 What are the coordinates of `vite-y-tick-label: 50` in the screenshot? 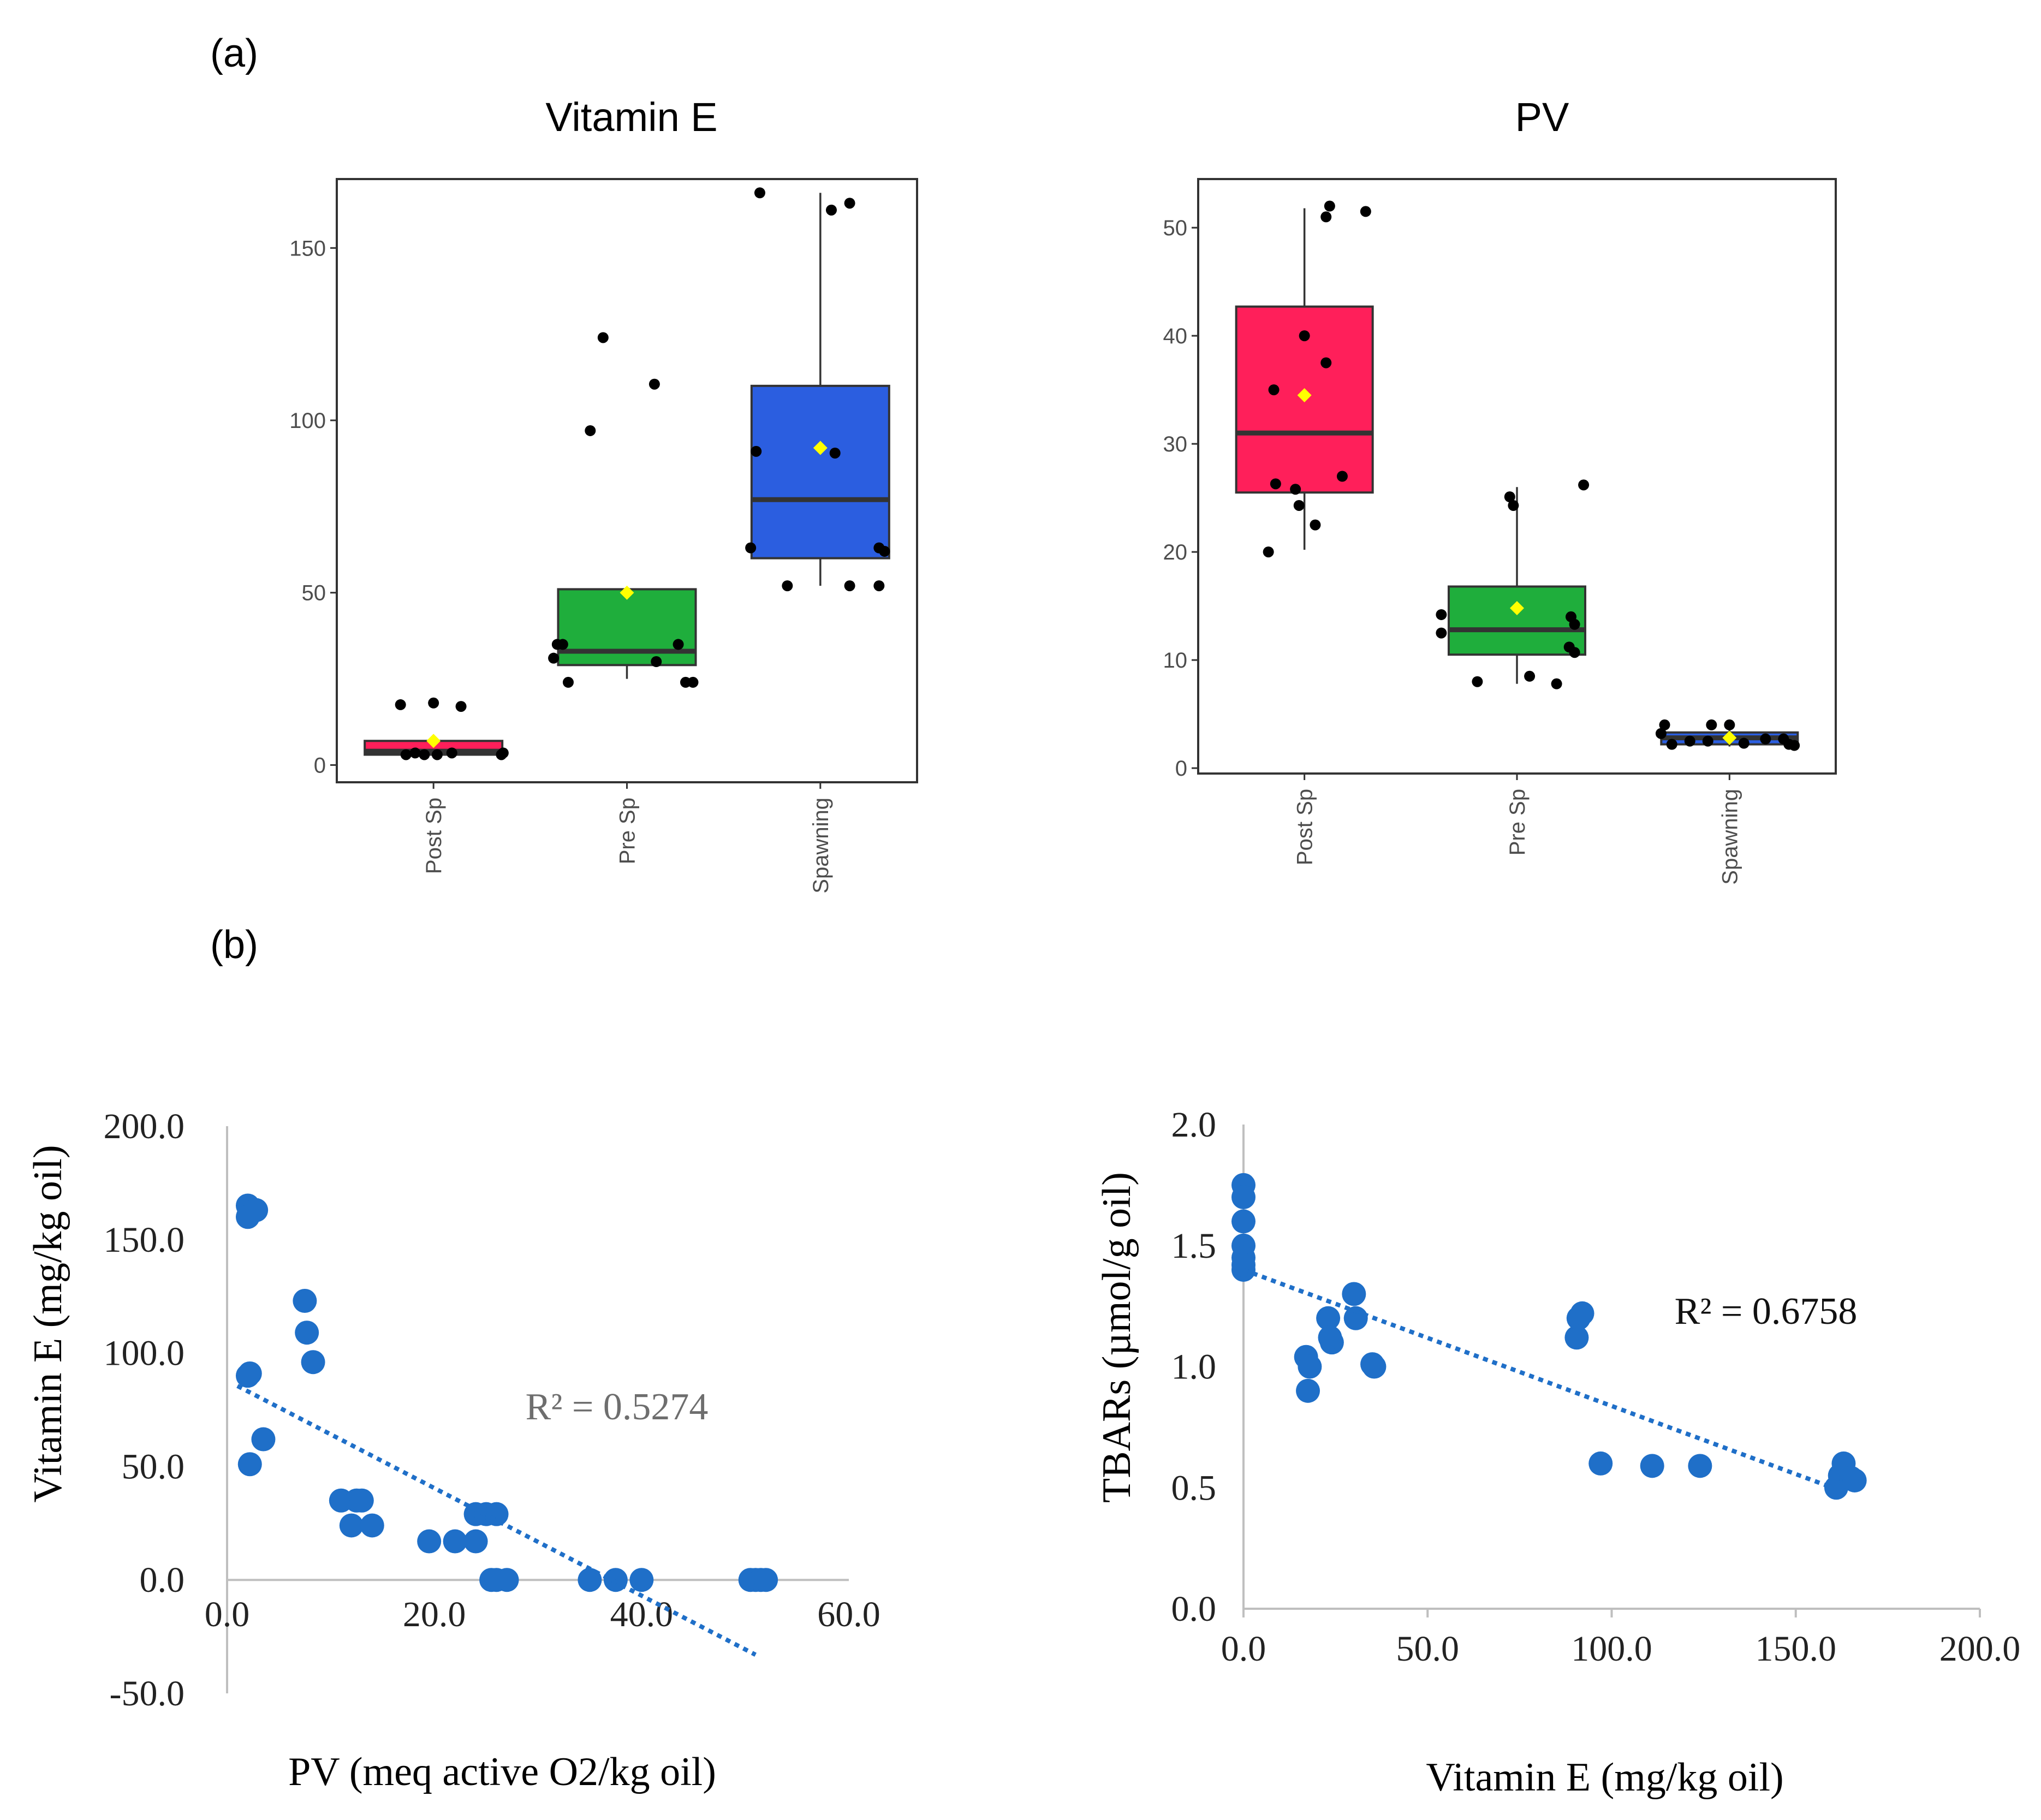 It's located at (314, 593).